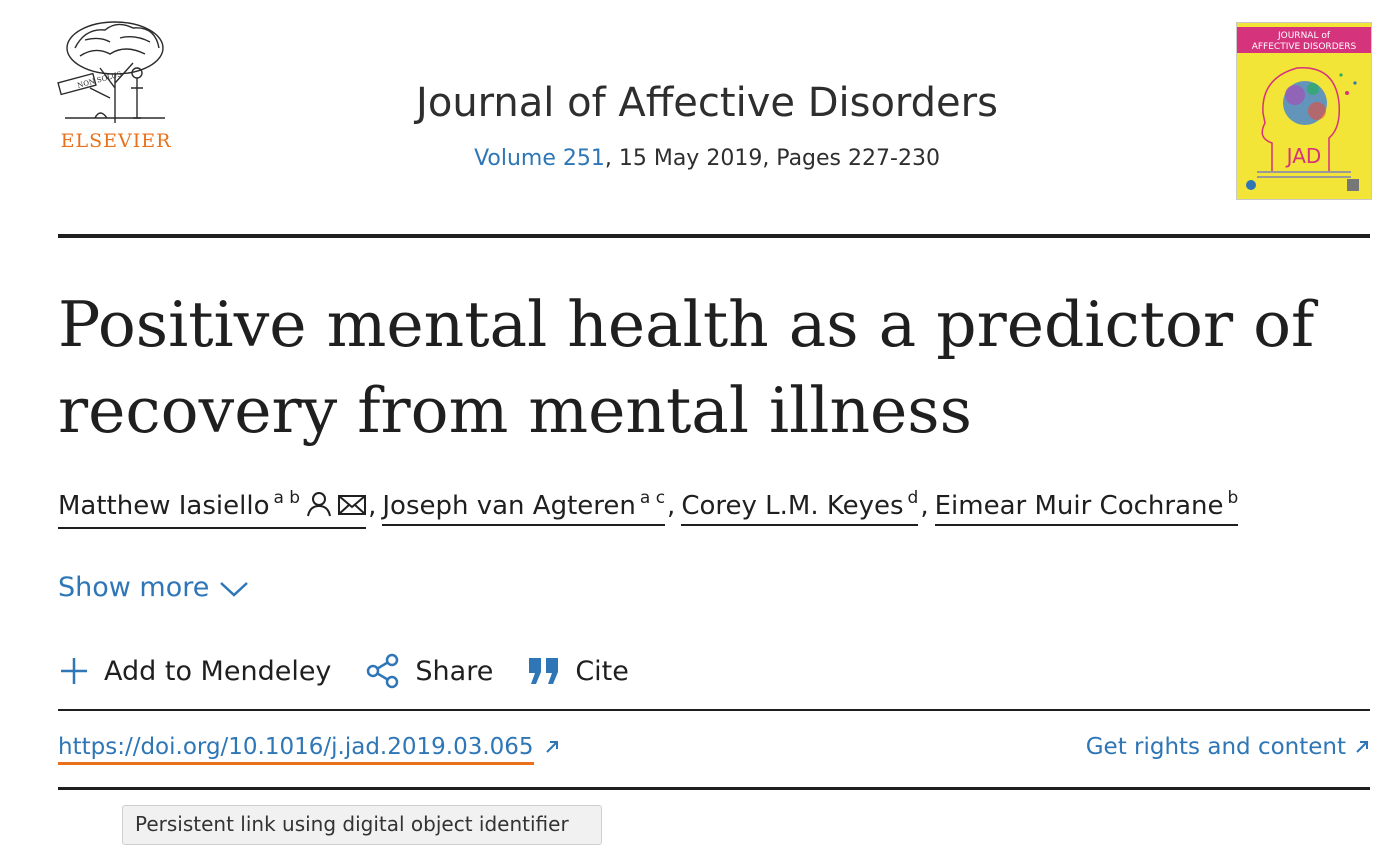 The image size is (1396, 845). What do you see at coordinates (714, 710) in the screenshot?
I see `actions-divider` at bounding box center [714, 710].